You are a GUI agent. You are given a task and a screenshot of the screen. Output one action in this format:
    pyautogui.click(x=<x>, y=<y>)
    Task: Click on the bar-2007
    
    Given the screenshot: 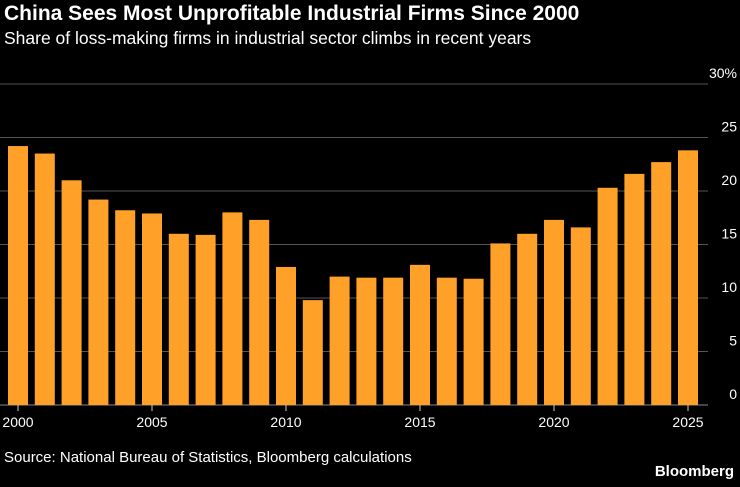 What is the action you would take?
    pyautogui.click(x=205, y=319)
    